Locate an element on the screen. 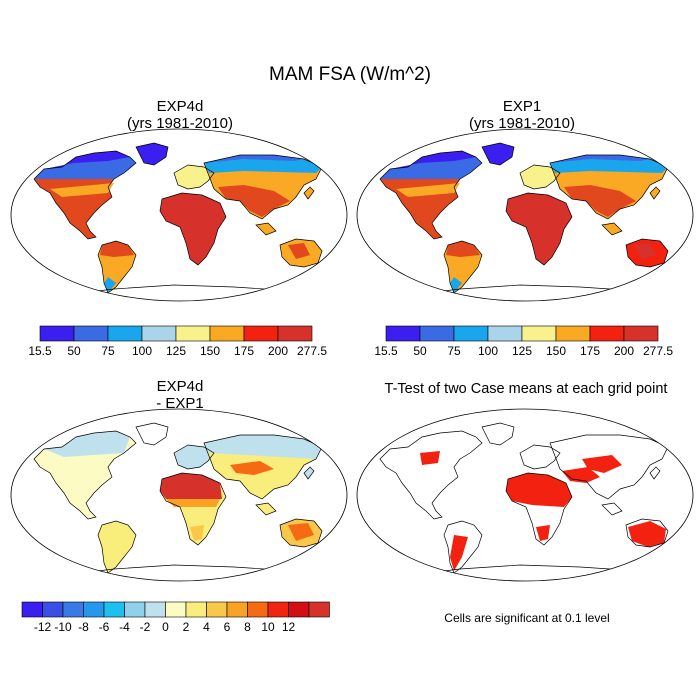  colorbar-label: -12 is located at coordinates (43, 627).